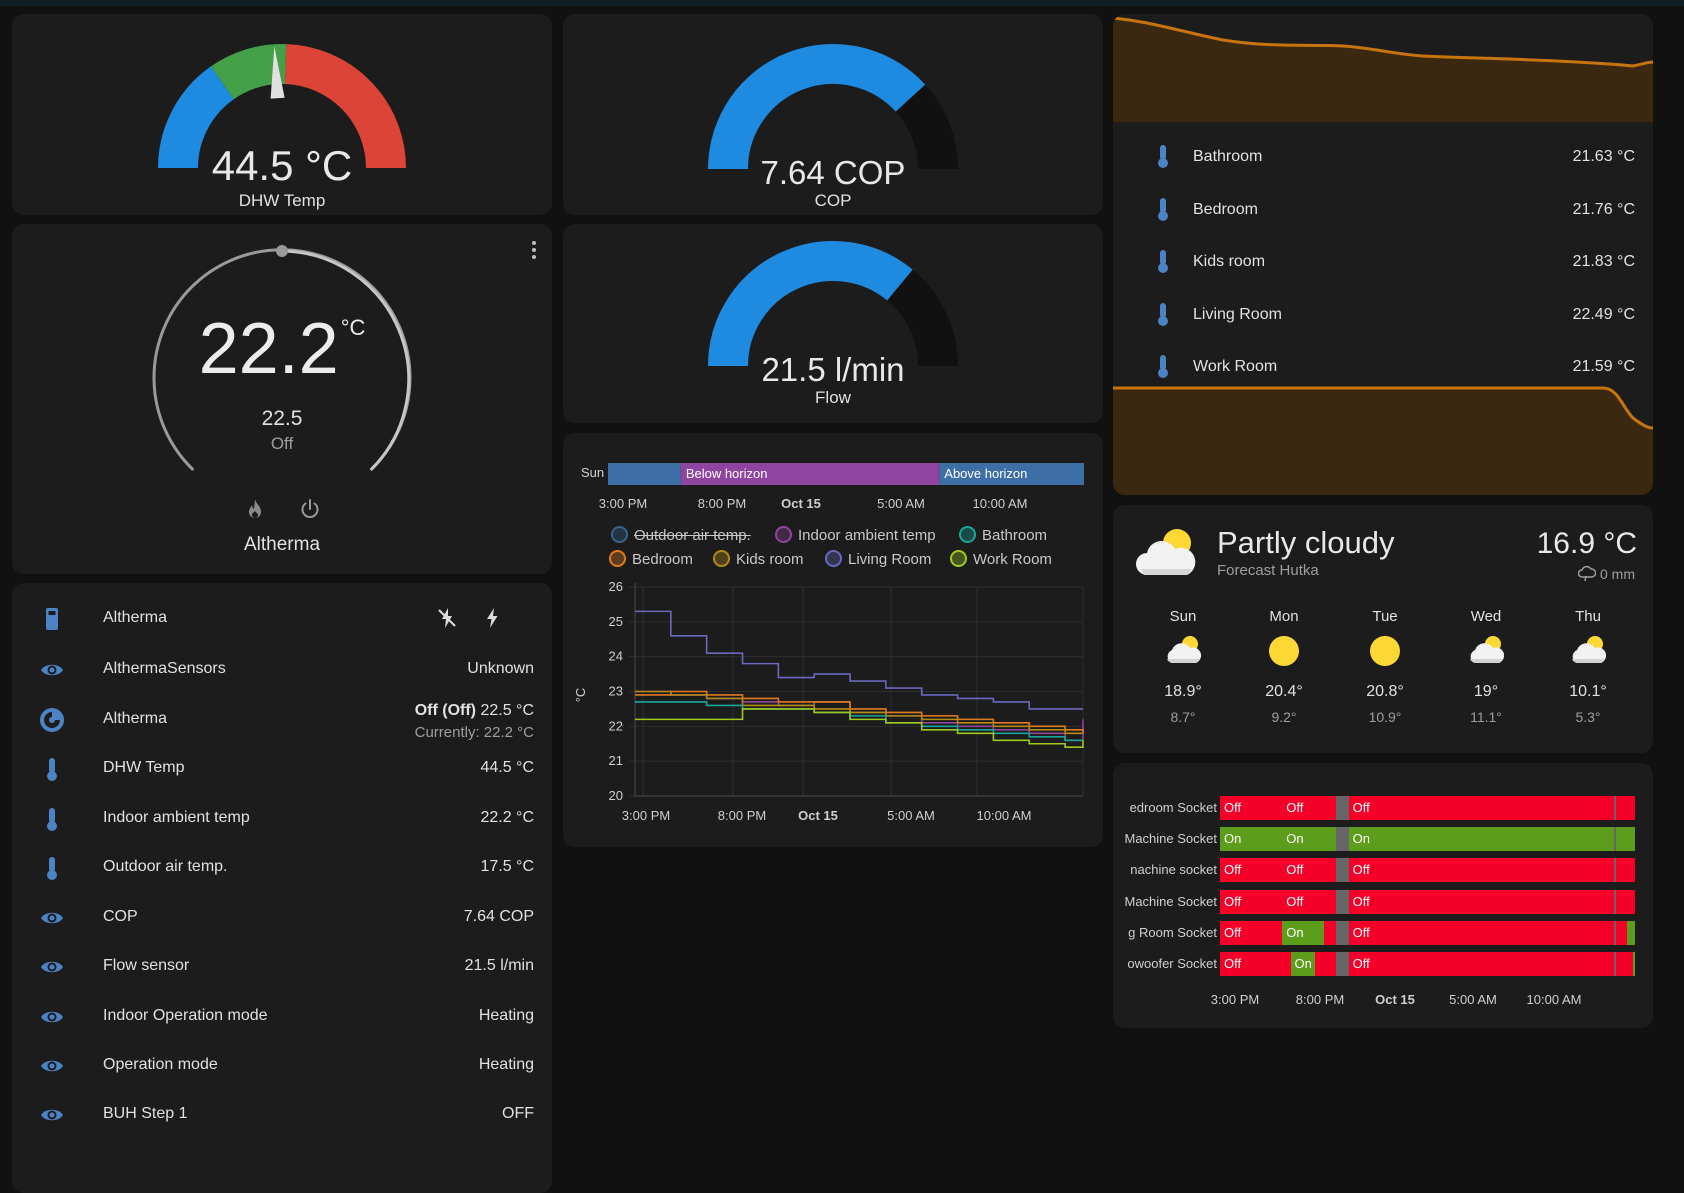 The width and height of the screenshot is (1684, 1193). What do you see at coordinates (345, 106) in the screenshot?
I see `gauge-segment-high` at bounding box center [345, 106].